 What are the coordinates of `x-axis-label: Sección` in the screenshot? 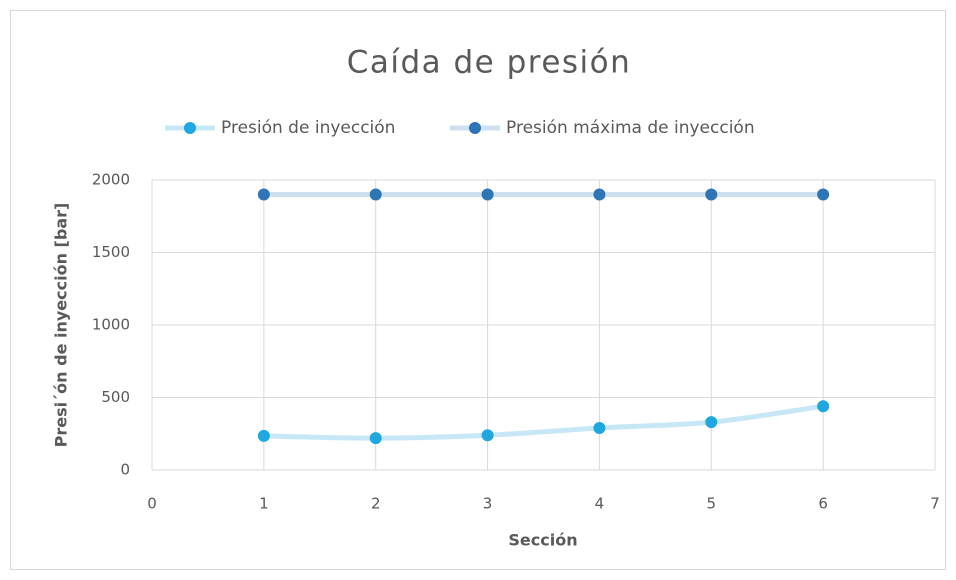 It's located at (542, 540).